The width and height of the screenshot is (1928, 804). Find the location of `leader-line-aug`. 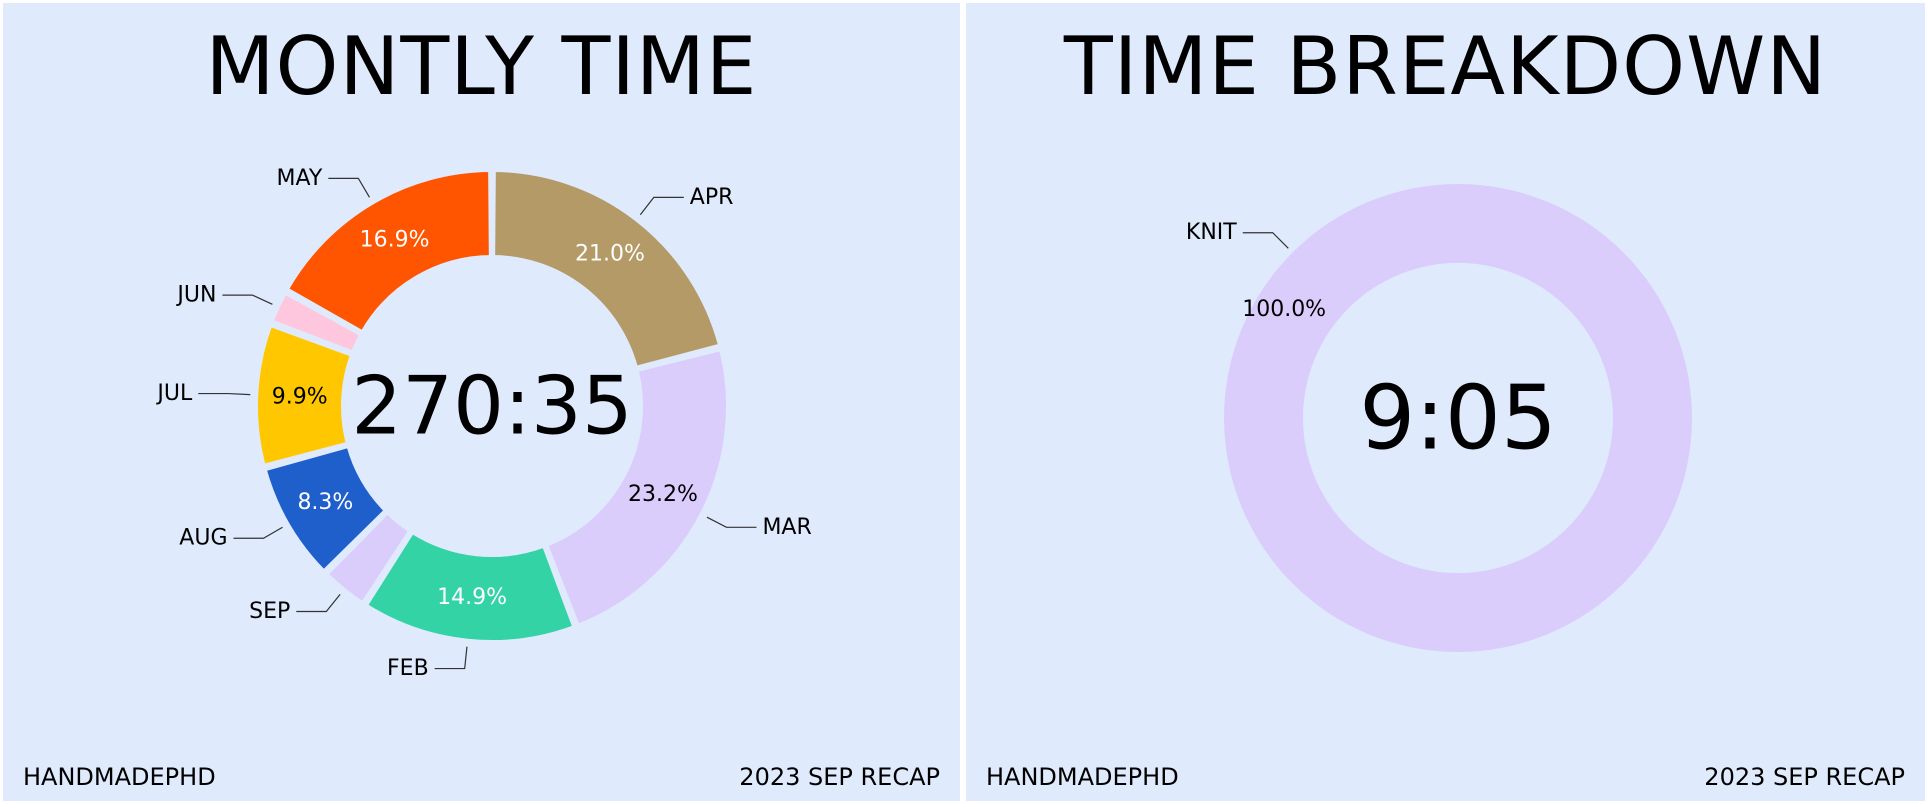

leader-line-aug is located at coordinates (258, 532).